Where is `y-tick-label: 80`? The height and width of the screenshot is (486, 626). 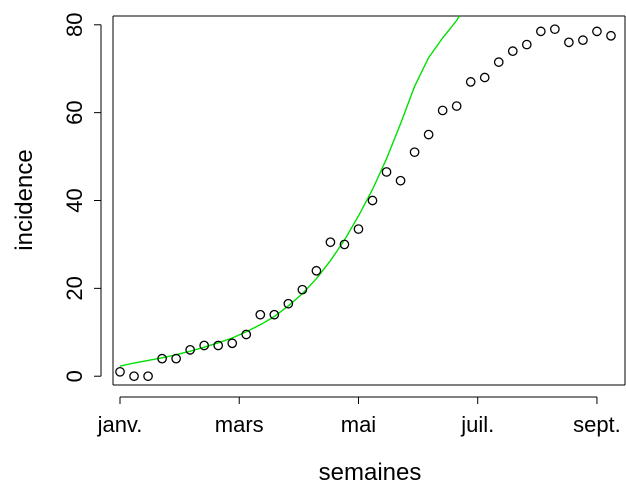 y-tick-label: 80 is located at coordinates (74, 25).